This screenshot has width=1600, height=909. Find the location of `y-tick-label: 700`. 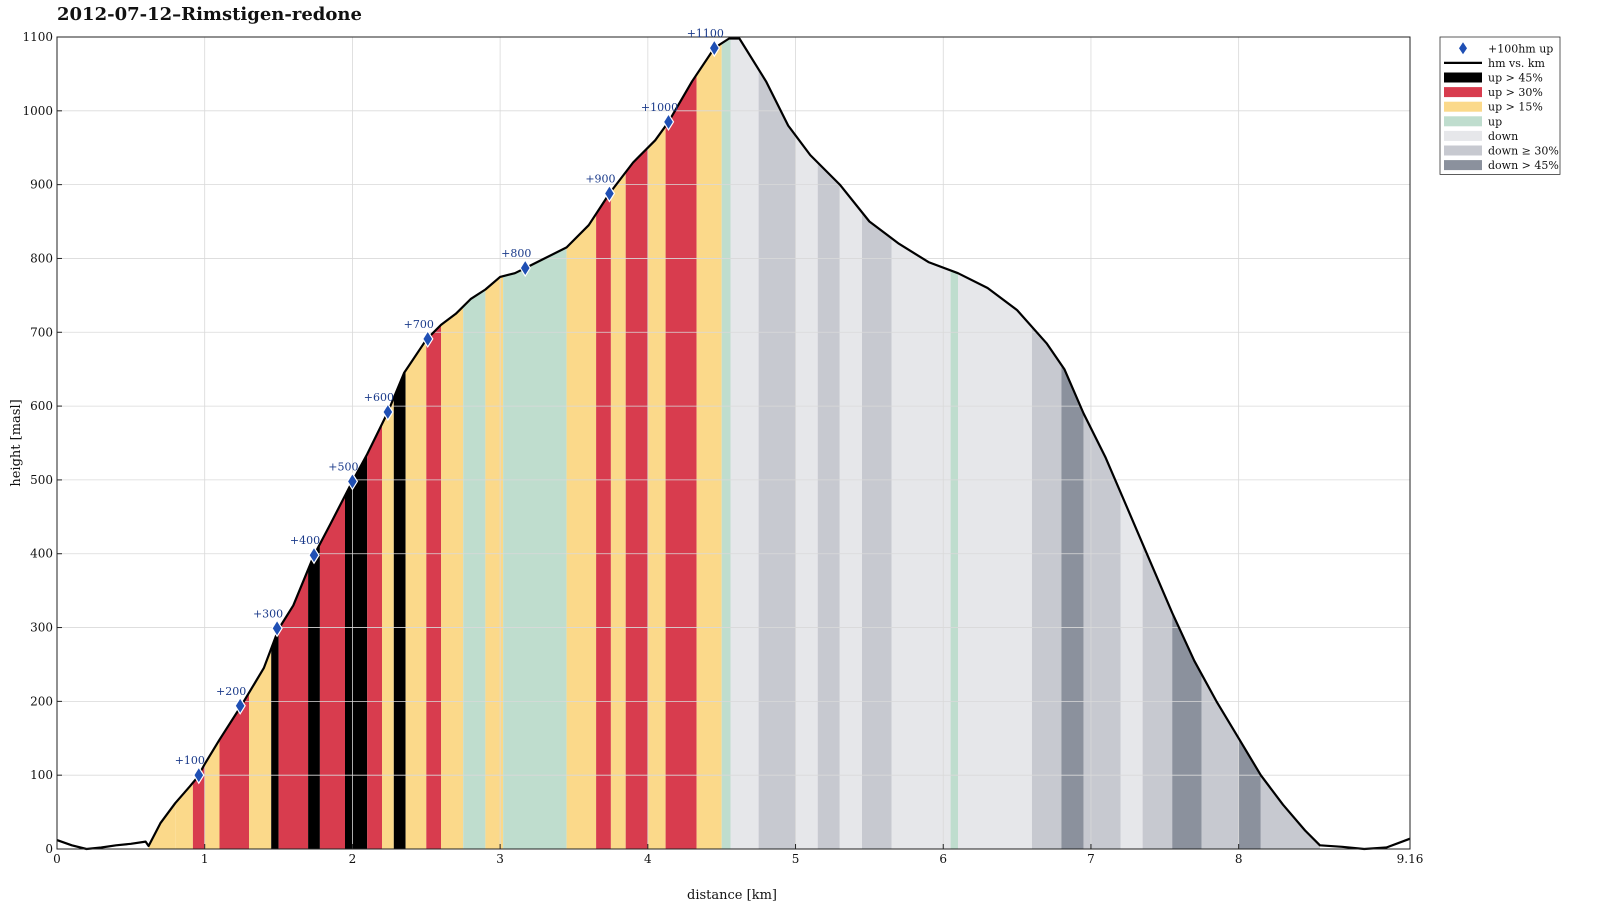

y-tick-label: 700 is located at coordinates (41, 332).